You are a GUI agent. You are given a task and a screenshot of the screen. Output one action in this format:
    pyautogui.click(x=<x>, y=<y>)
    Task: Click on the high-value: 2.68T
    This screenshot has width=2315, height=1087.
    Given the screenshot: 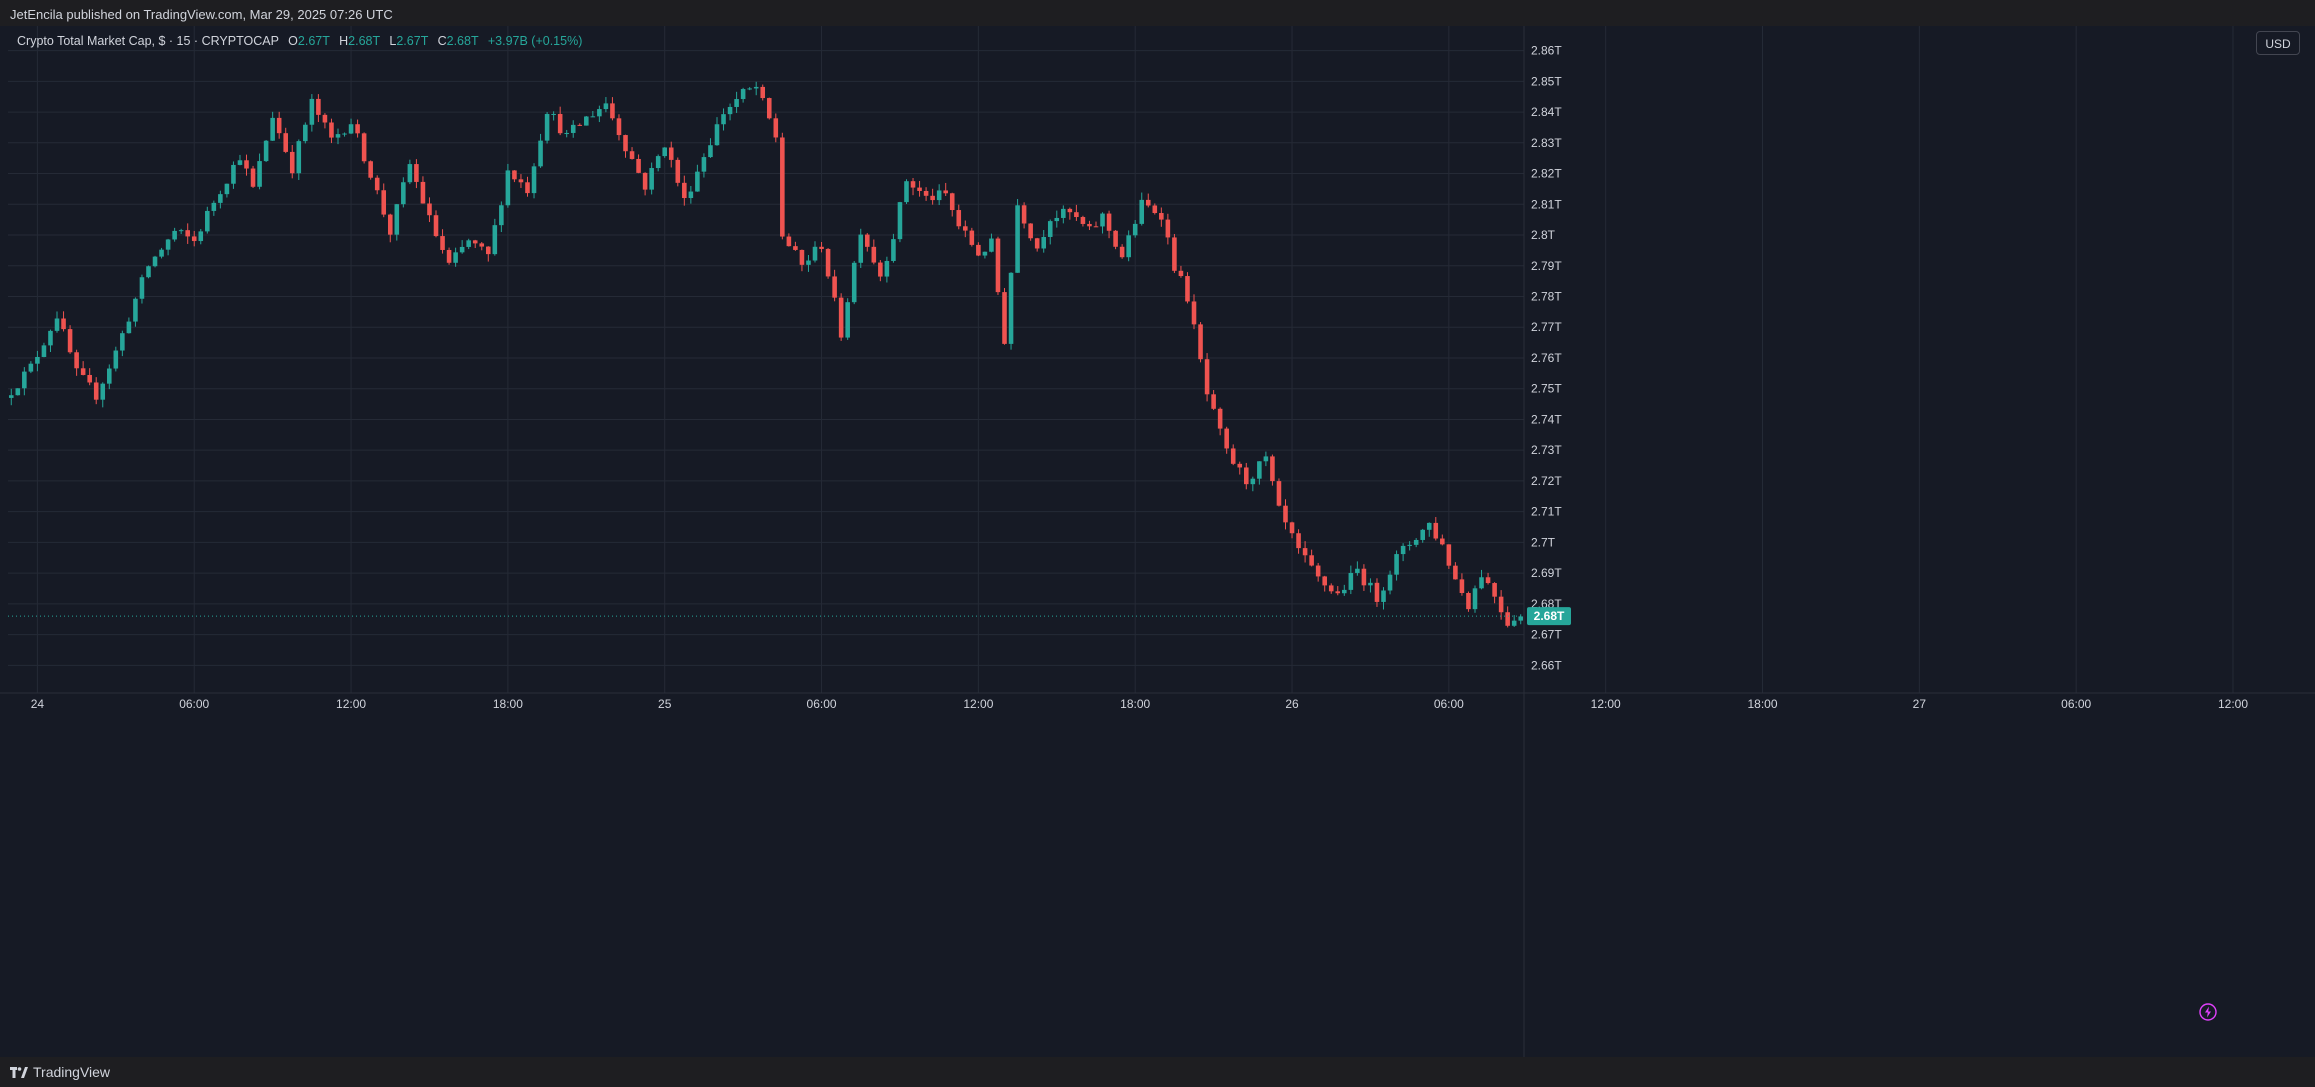 What is the action you would take?
    pyautogui.click(x=364, y=41)
    